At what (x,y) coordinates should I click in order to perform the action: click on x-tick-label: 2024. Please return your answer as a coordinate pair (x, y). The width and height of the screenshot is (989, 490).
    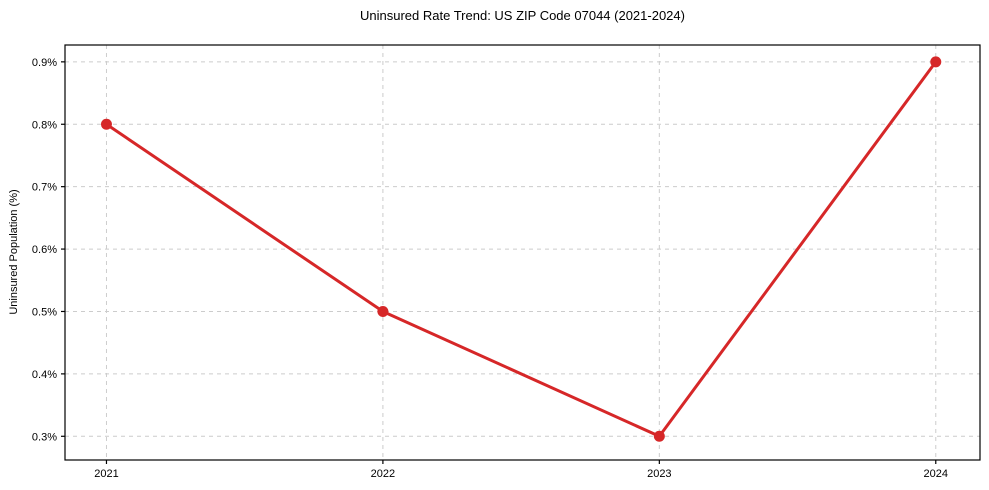
    Looking at the image, I should click on (936, 474).